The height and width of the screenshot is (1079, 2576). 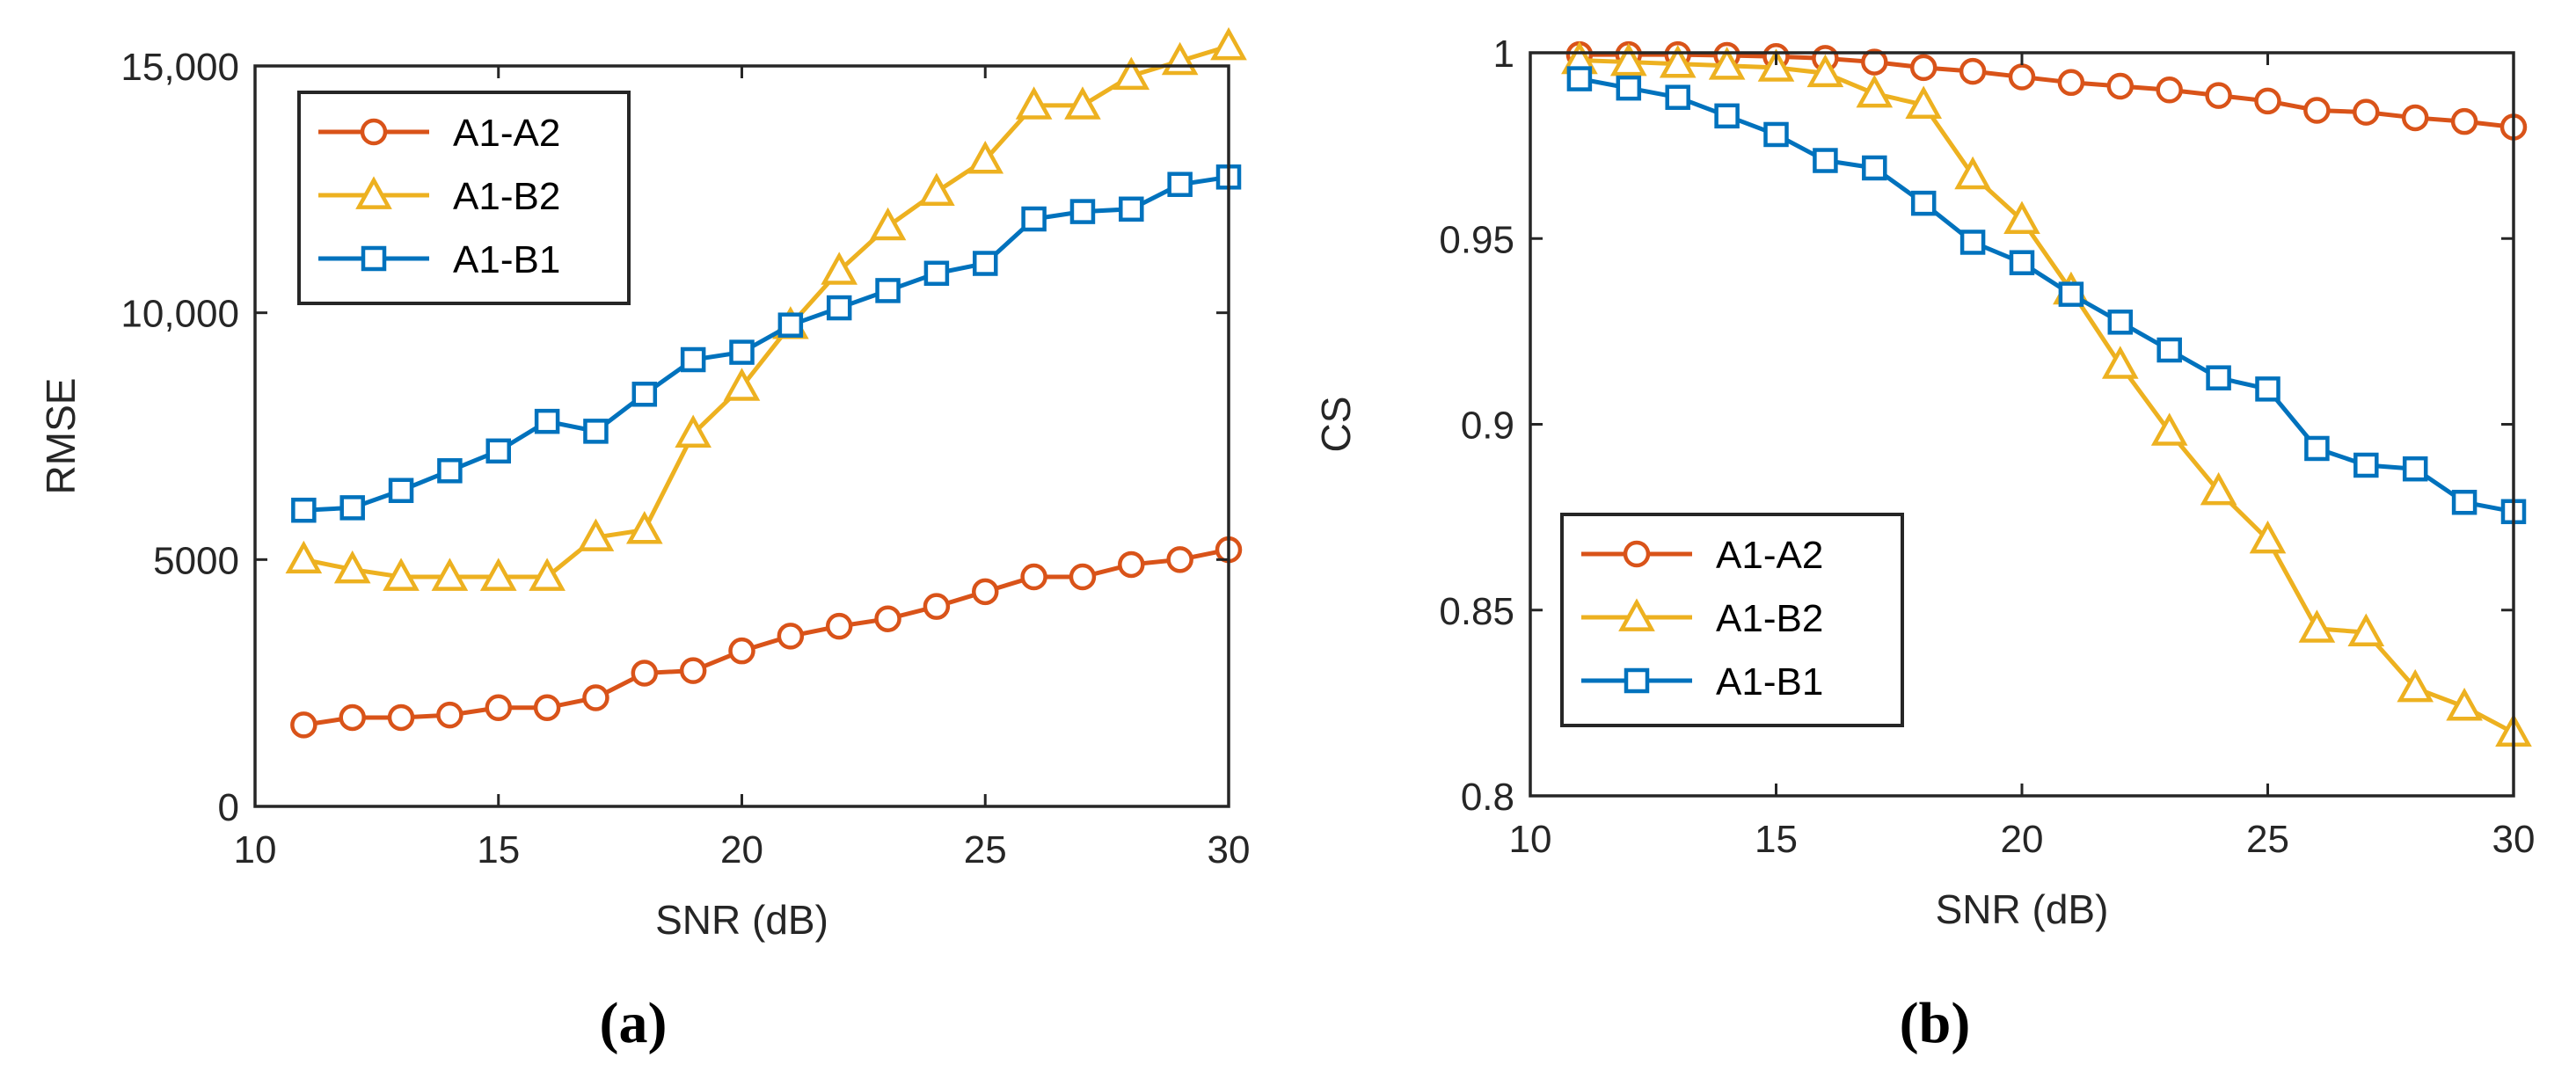 What do you see at coordinates (1776, 839) in the screenshot?
I see `panel-b-x-tick-label: 15` at bounding box center [1776, 839].